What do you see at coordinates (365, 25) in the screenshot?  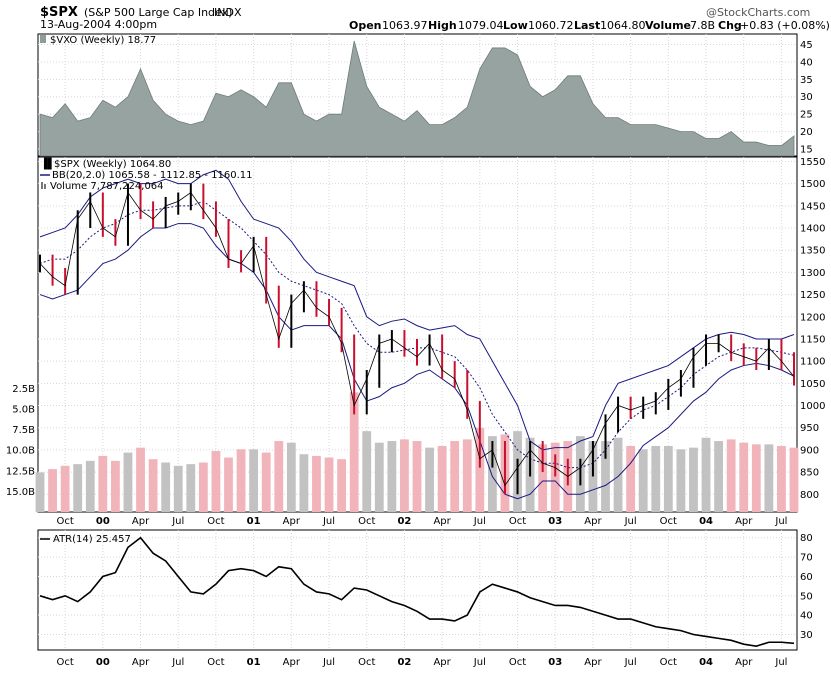 I see `open-label: Open` at bounding box center [365, 25].